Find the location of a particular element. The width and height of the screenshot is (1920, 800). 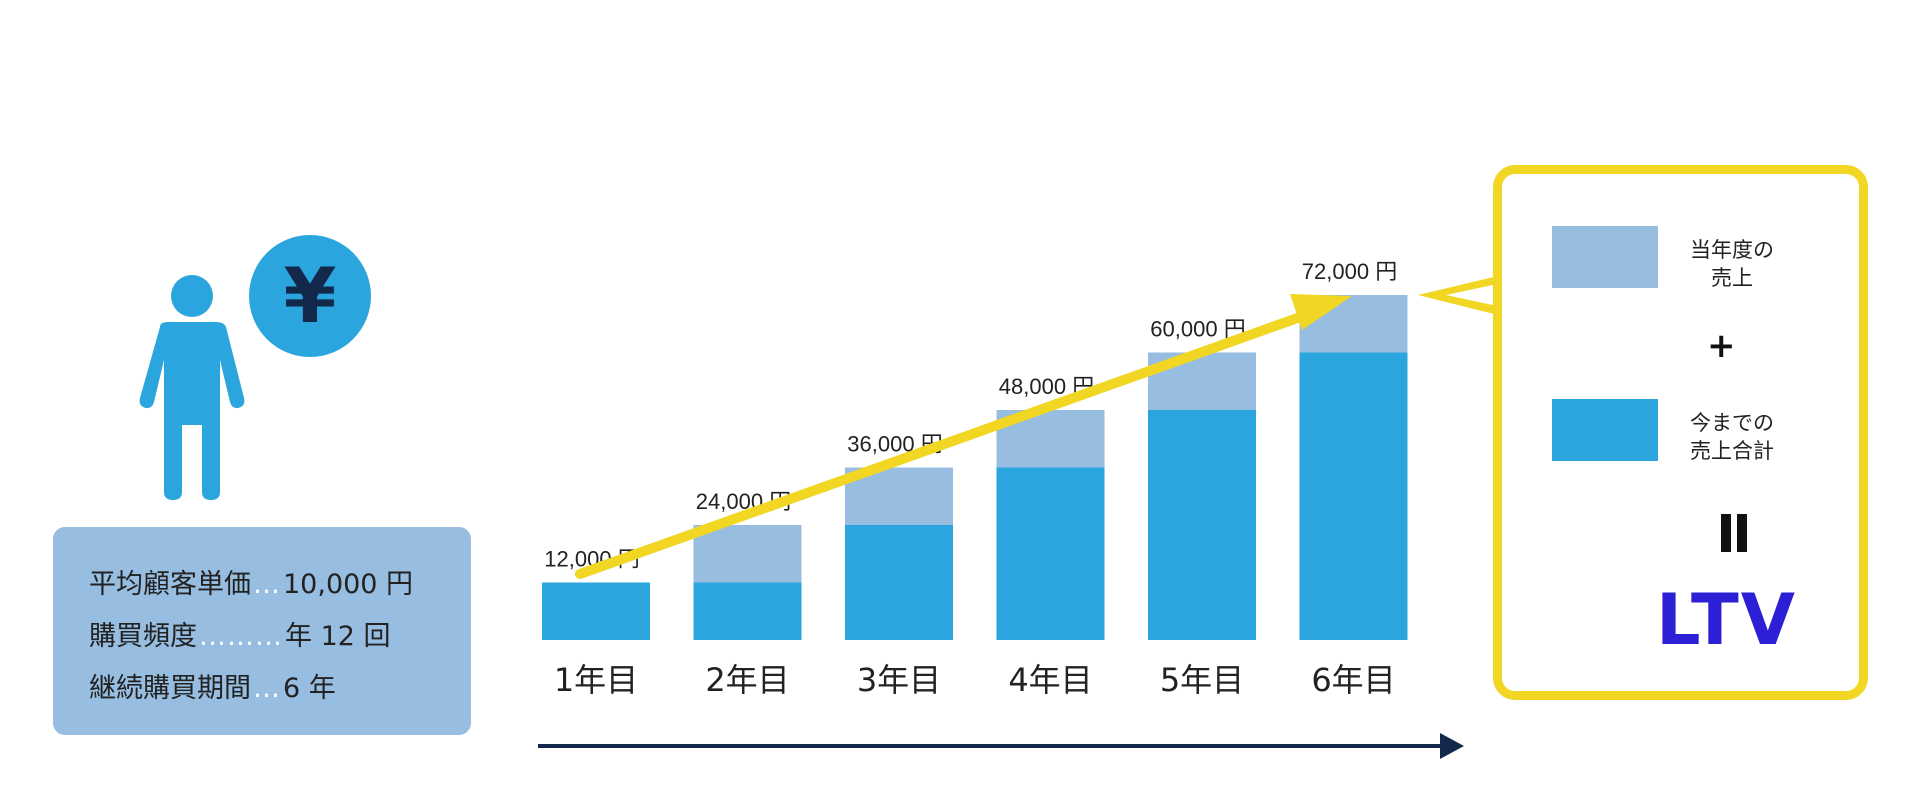

stat-value: 6 年 is located at coordinates (309, 688).